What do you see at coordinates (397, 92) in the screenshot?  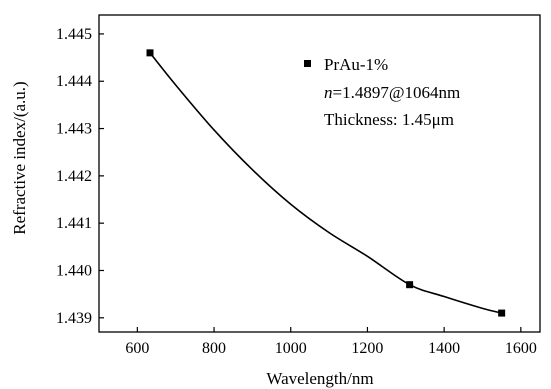 I see `legend-line-2-text: =1.4897@1064nm` at bounding box center [397, 92].